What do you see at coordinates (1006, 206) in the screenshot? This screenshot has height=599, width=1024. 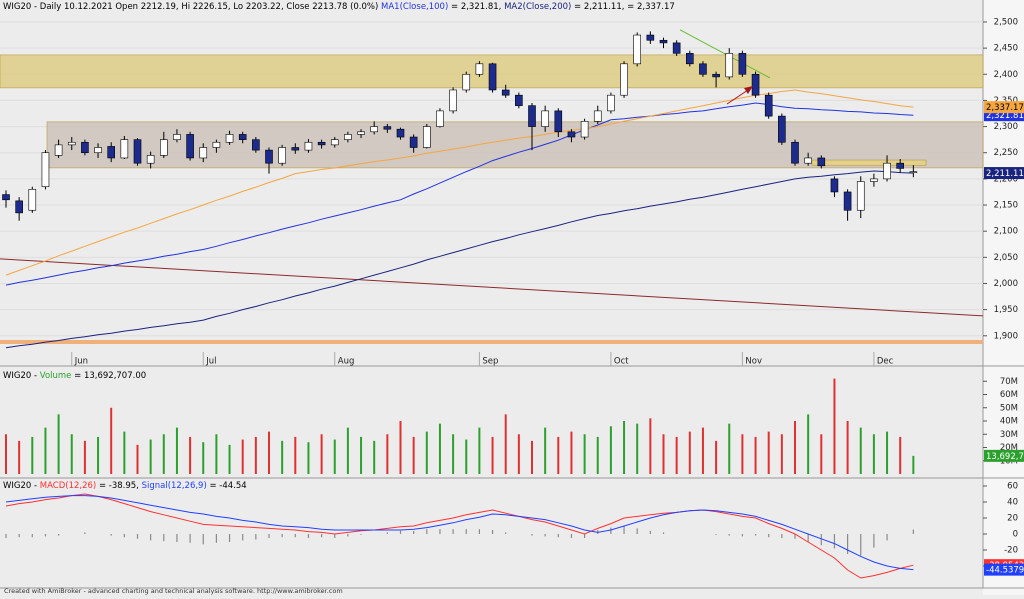 I see `y-tick-label: 2,150` at bounding box center [1006, 206].